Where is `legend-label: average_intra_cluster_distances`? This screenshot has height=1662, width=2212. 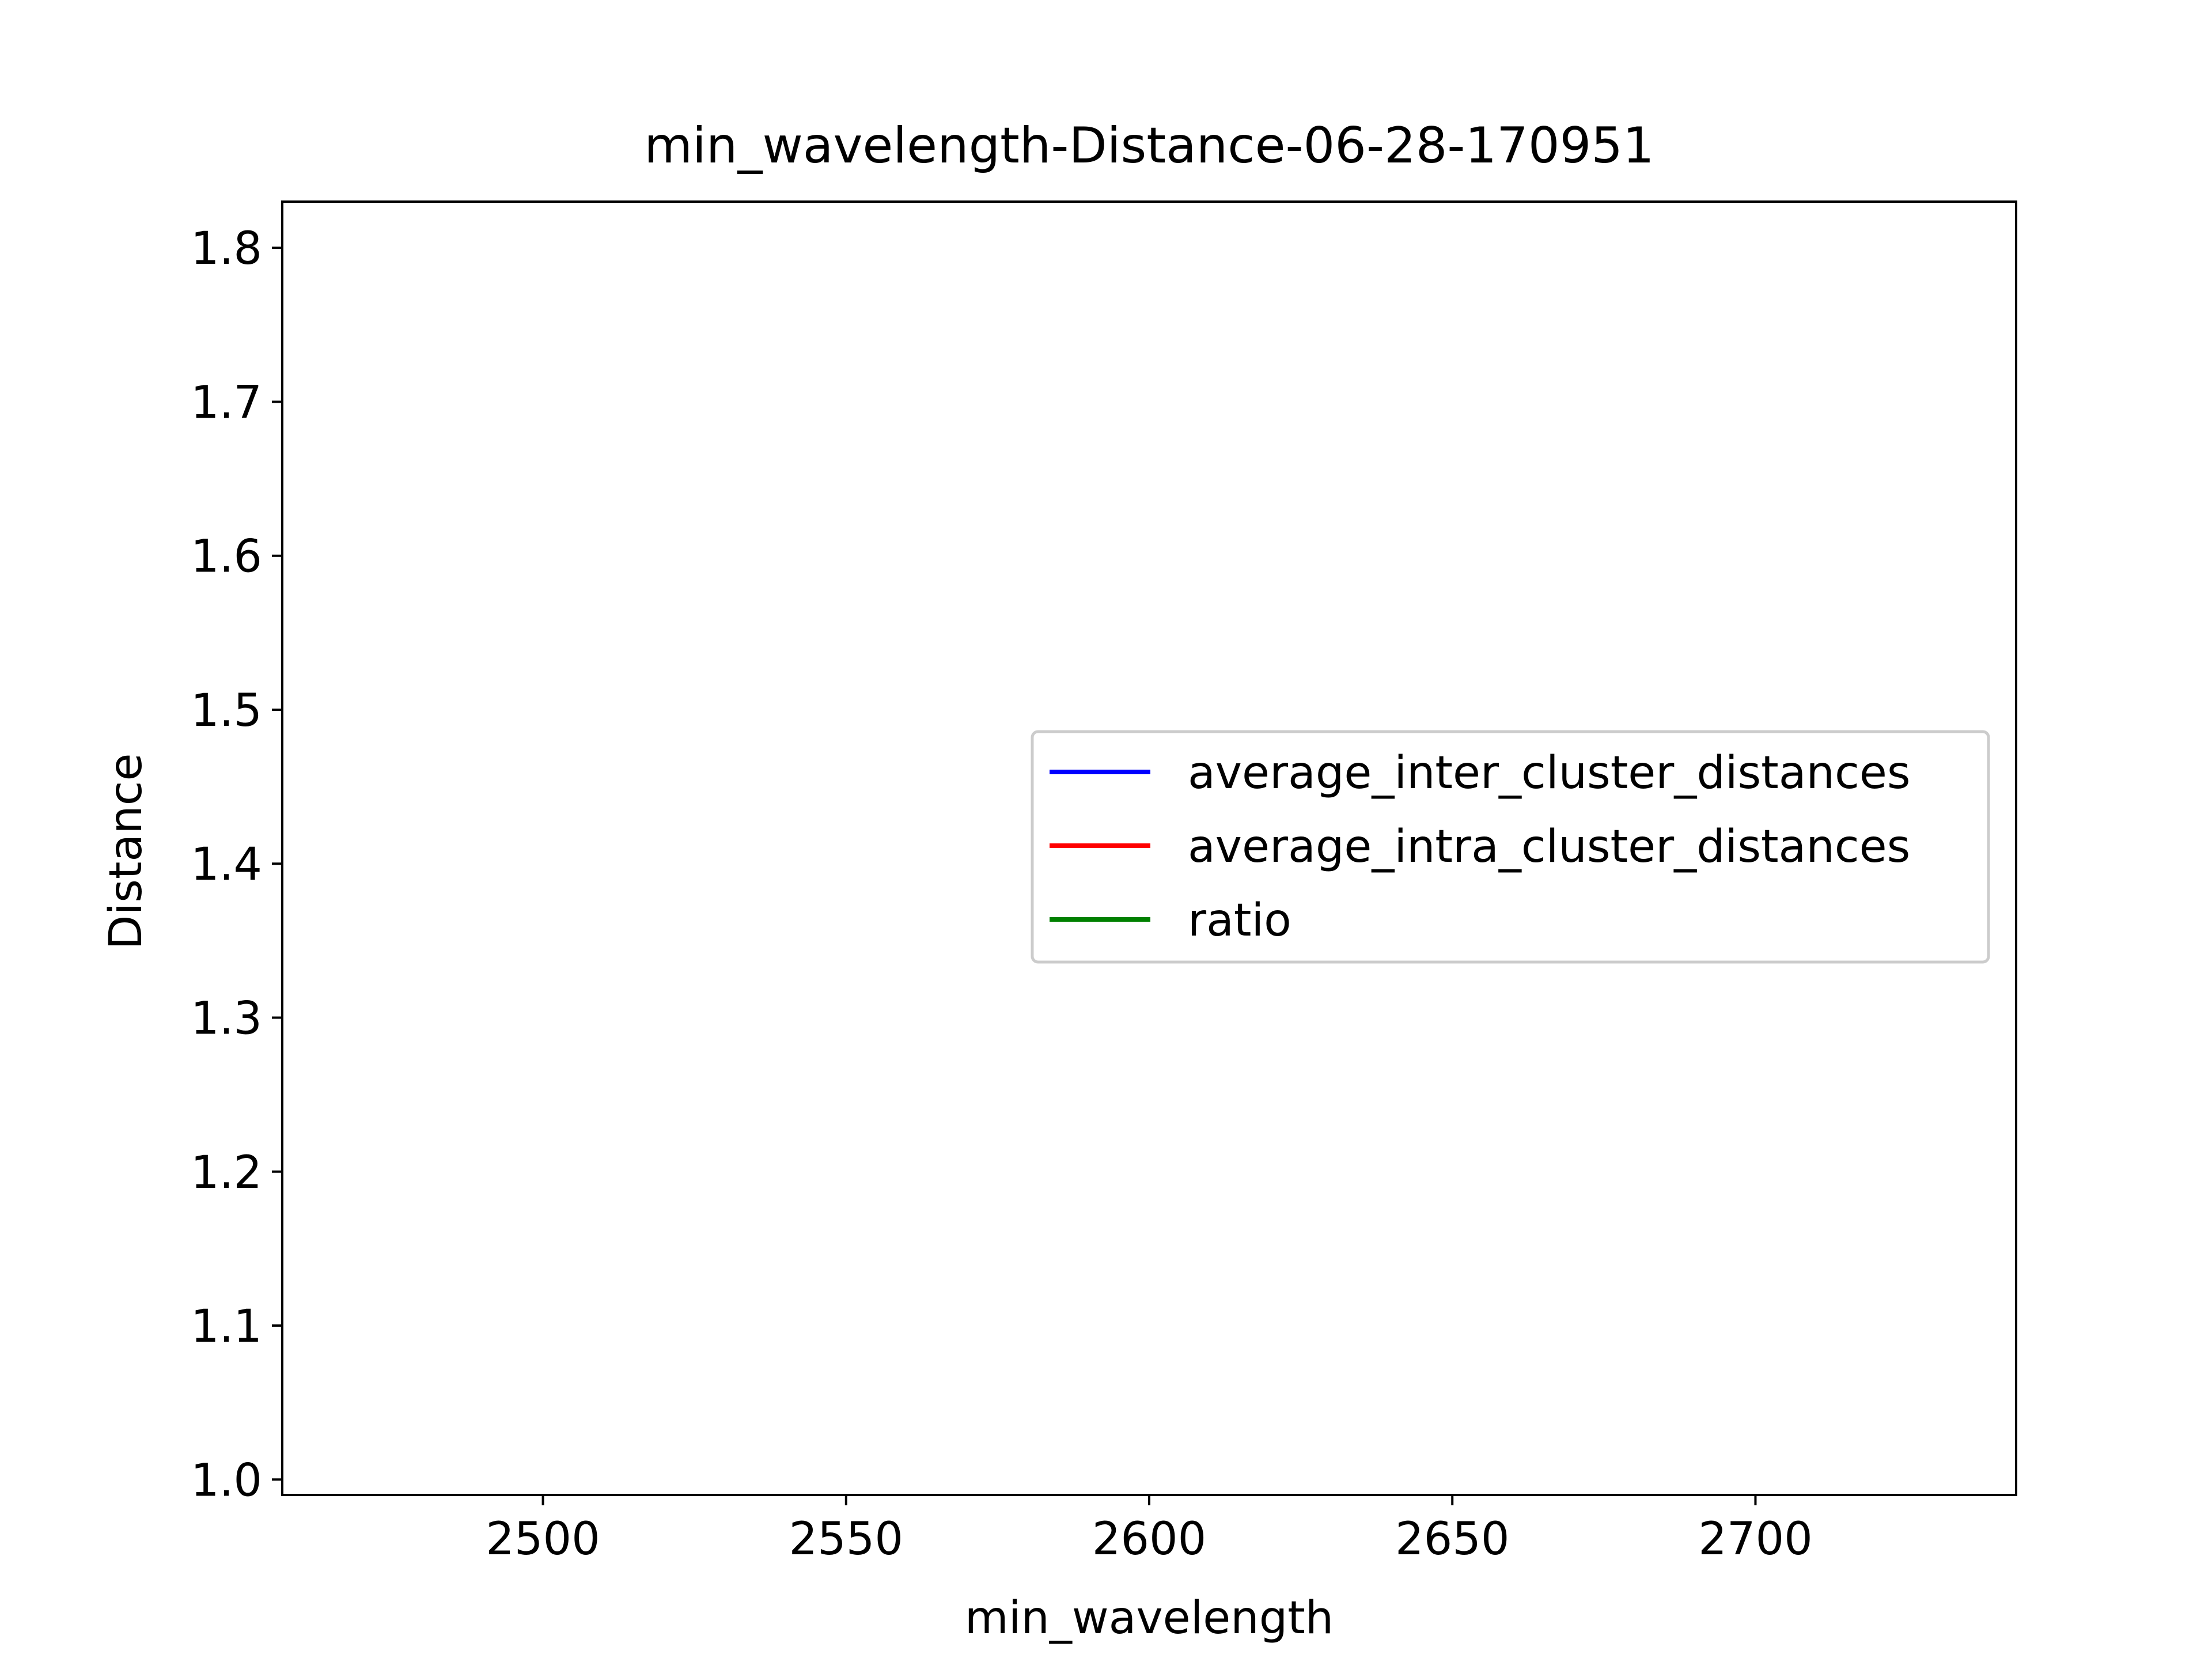 legend-label: average_intra_cluster_distances is located at coordinates (1549, 847).